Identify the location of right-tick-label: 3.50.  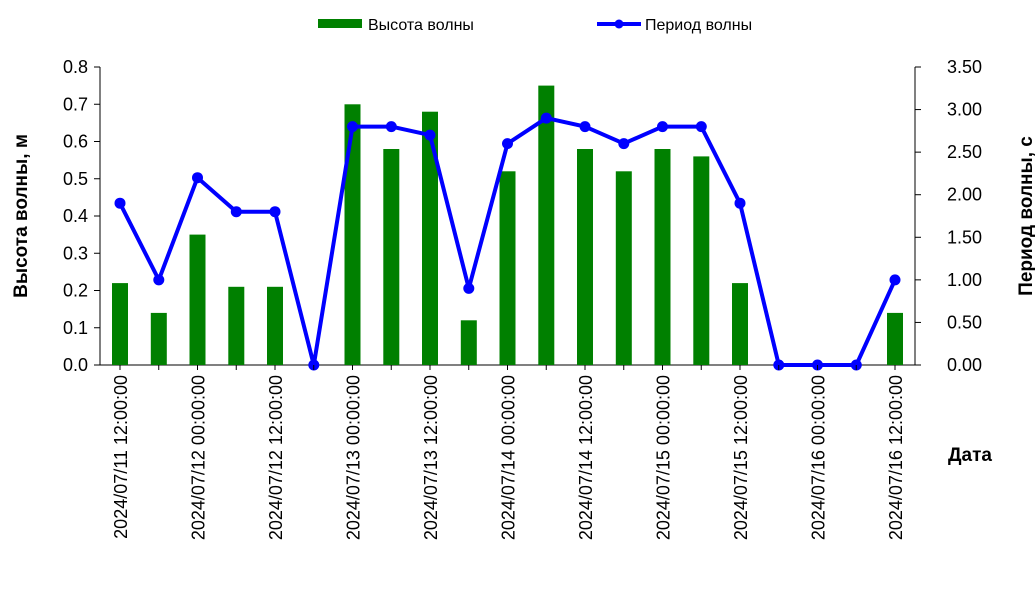
(964, 67).